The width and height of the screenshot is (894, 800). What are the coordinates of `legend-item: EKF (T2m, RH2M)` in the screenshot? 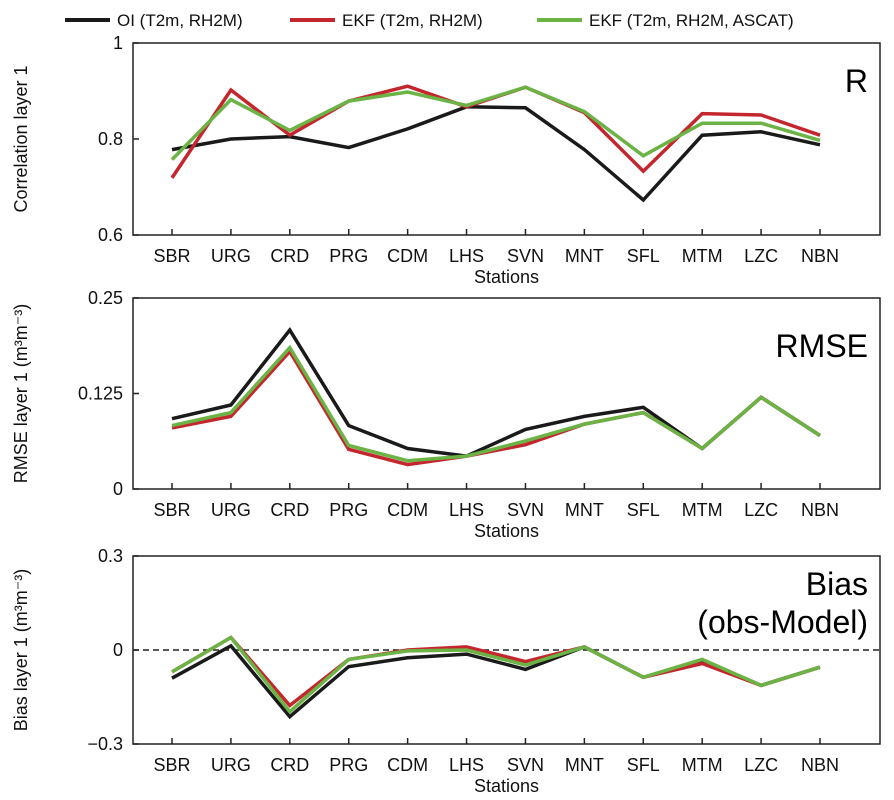 It's located at (386, 20).